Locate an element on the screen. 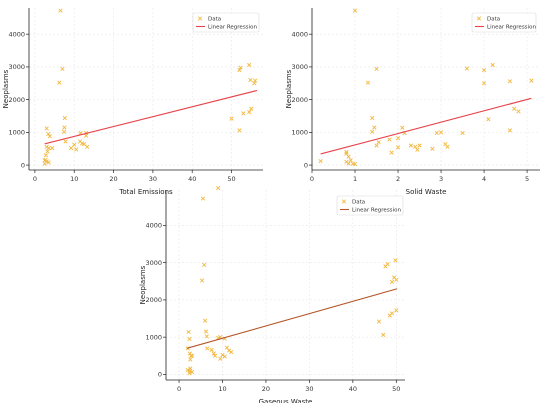  x-axis-label: Solid Waste is located at coordinates (426, 192).